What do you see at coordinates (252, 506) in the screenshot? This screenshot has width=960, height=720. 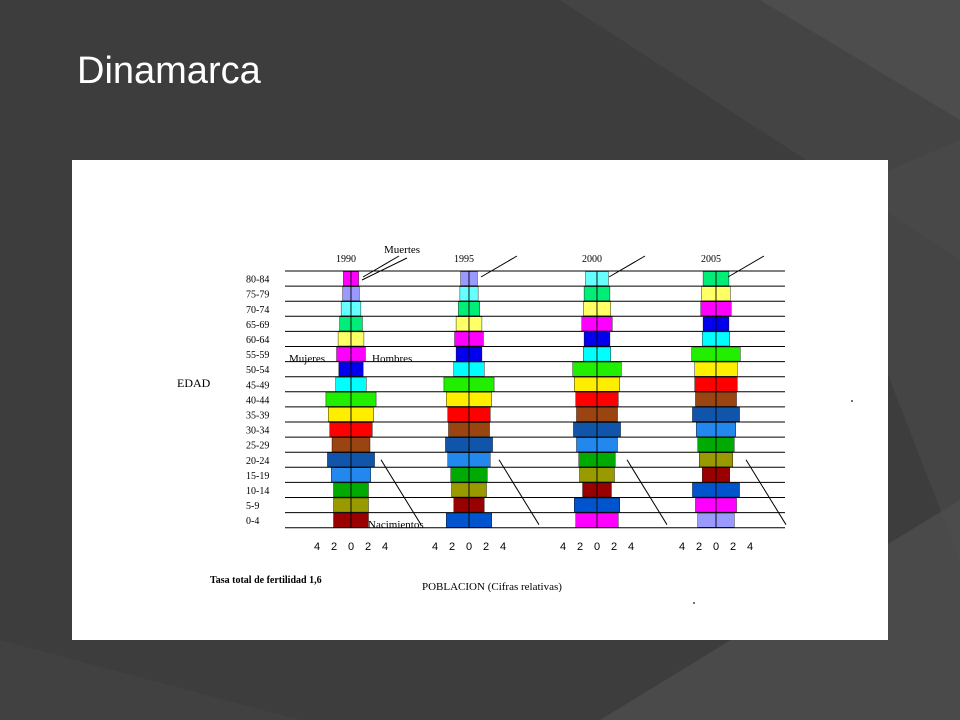 I see `age-group-label: 5-9` at bounding box center [252, 506].